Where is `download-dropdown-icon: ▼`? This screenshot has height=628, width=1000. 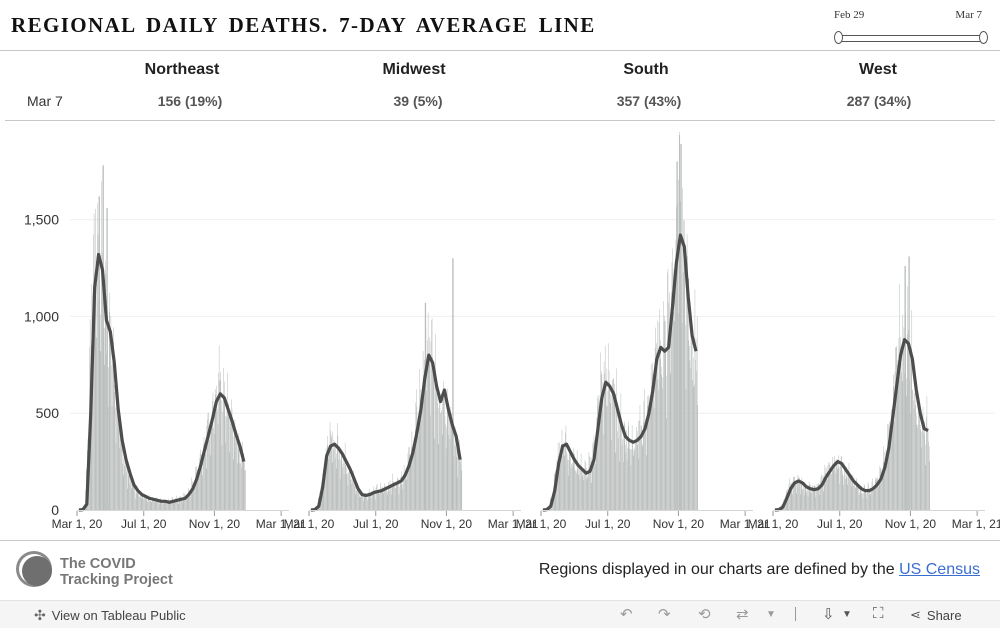 download-dropdown-icon: ▼ is located at coordinates (847, 614).